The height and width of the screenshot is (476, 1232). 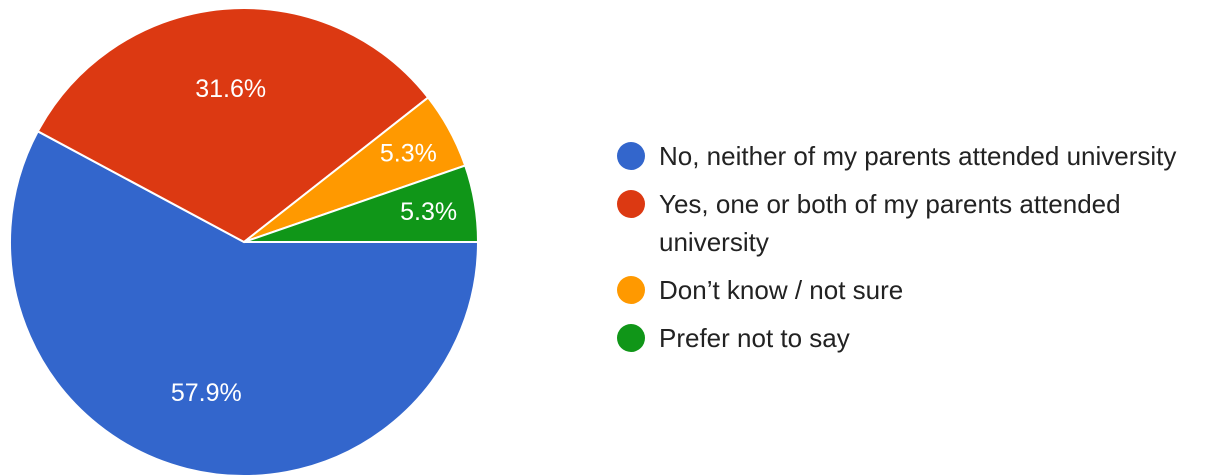 What do you see at coordinates (917, 338) in the screenshot?
I see `legend-item: Prefer not to say` at bounding box center [917, 338].